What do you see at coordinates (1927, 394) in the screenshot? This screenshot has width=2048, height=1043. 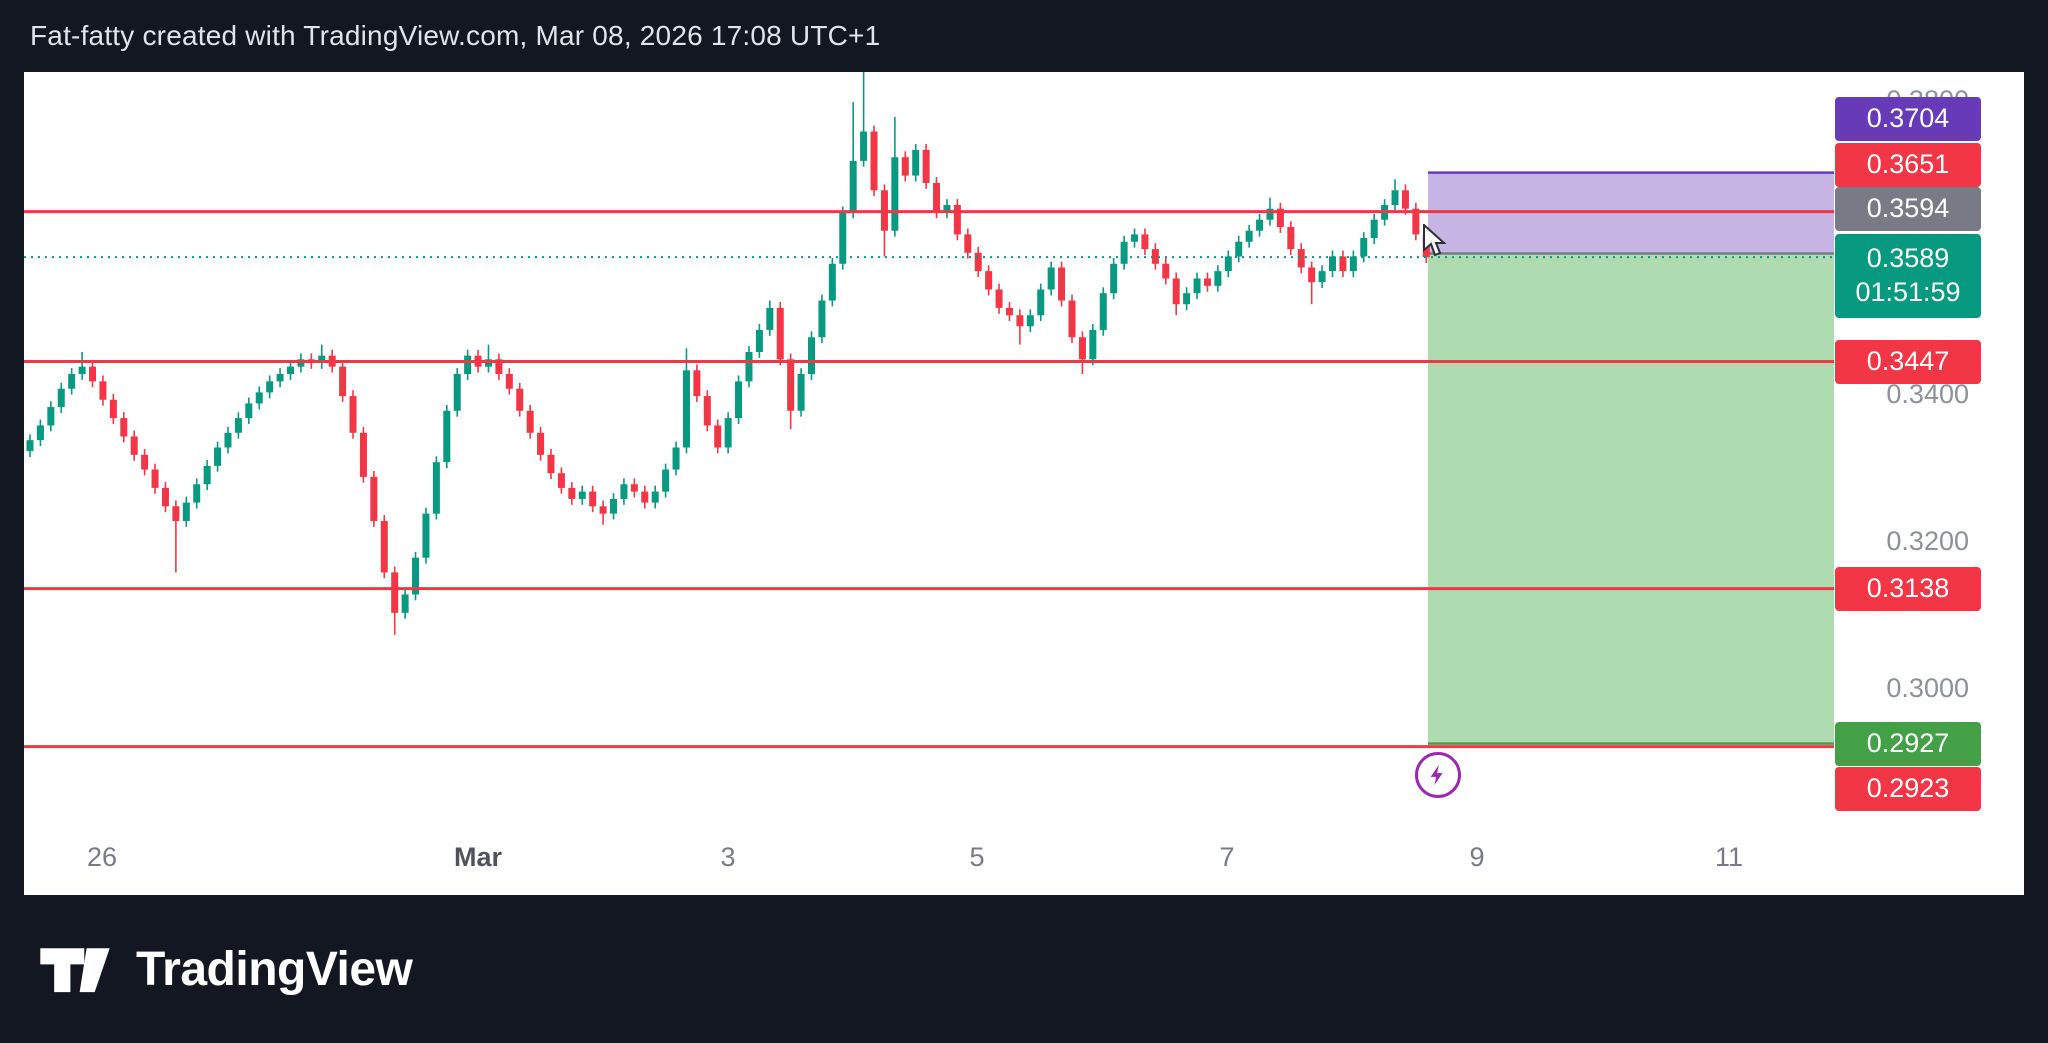 I see `price-axis-label-0.3400: 0.3400` at bounding box center [1927, 394].